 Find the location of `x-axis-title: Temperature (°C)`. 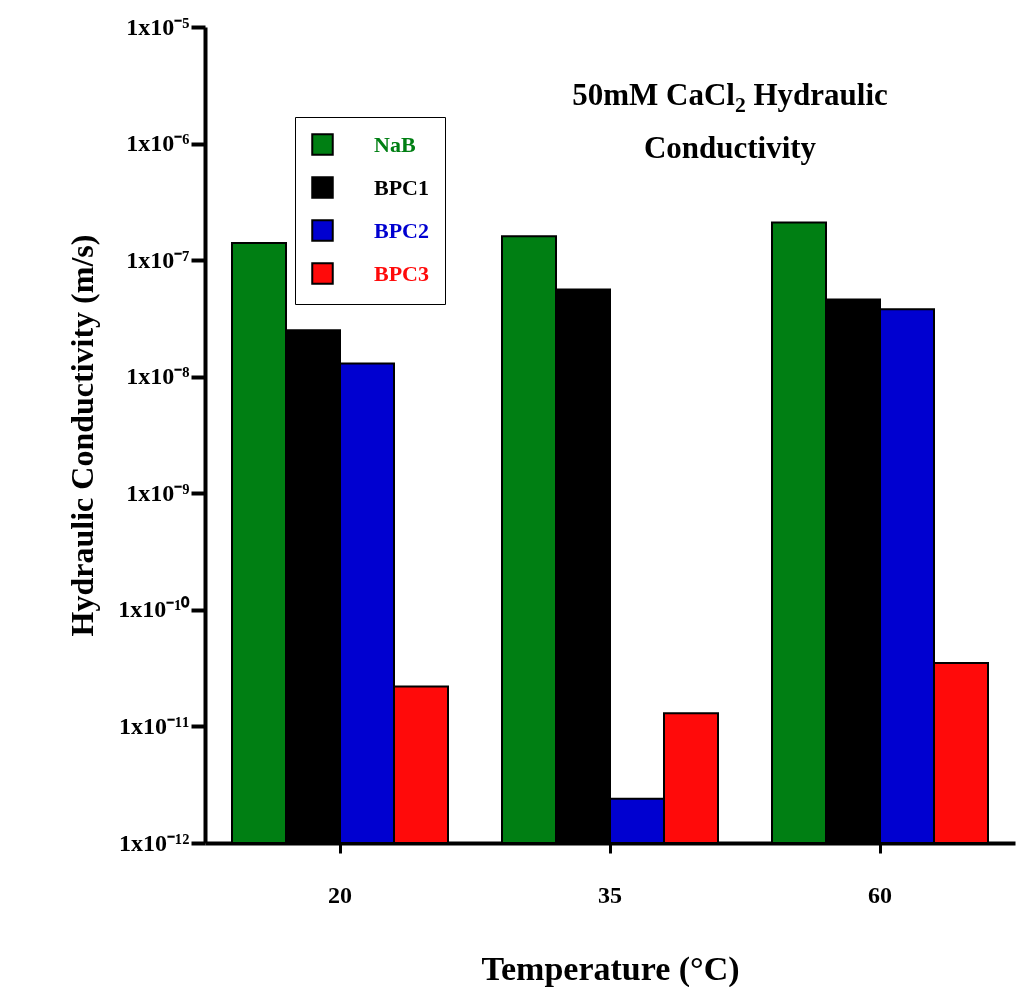

x-axis-title: Temperature (°C) is located at coordinates (610, 968).